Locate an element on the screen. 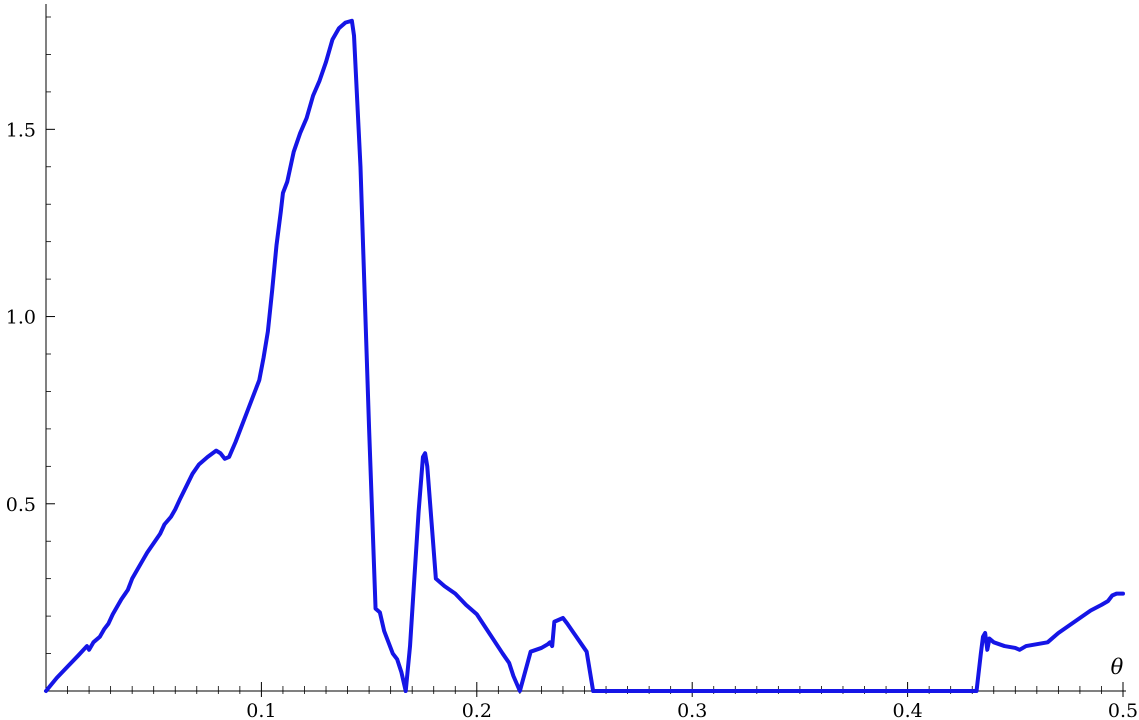 This screenshot has height=720, width=1139. x-tick-label: 0.1 is located at coordinates (261, 710).